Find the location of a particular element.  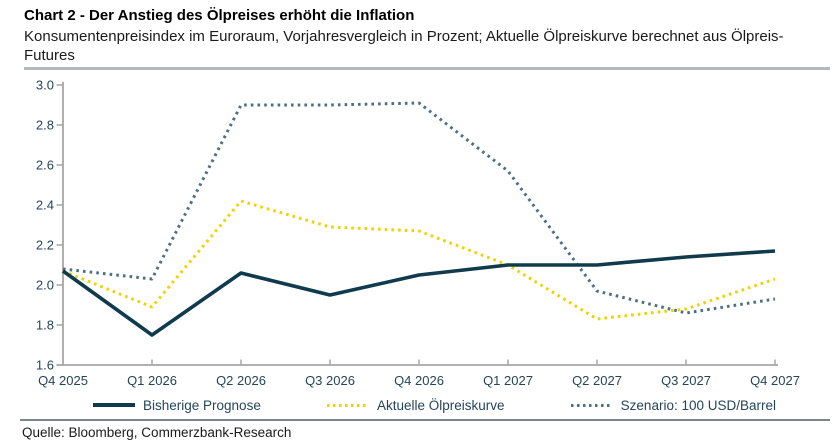

y-axis-tick-label: 2.8 is located at coordinates (45, 125).